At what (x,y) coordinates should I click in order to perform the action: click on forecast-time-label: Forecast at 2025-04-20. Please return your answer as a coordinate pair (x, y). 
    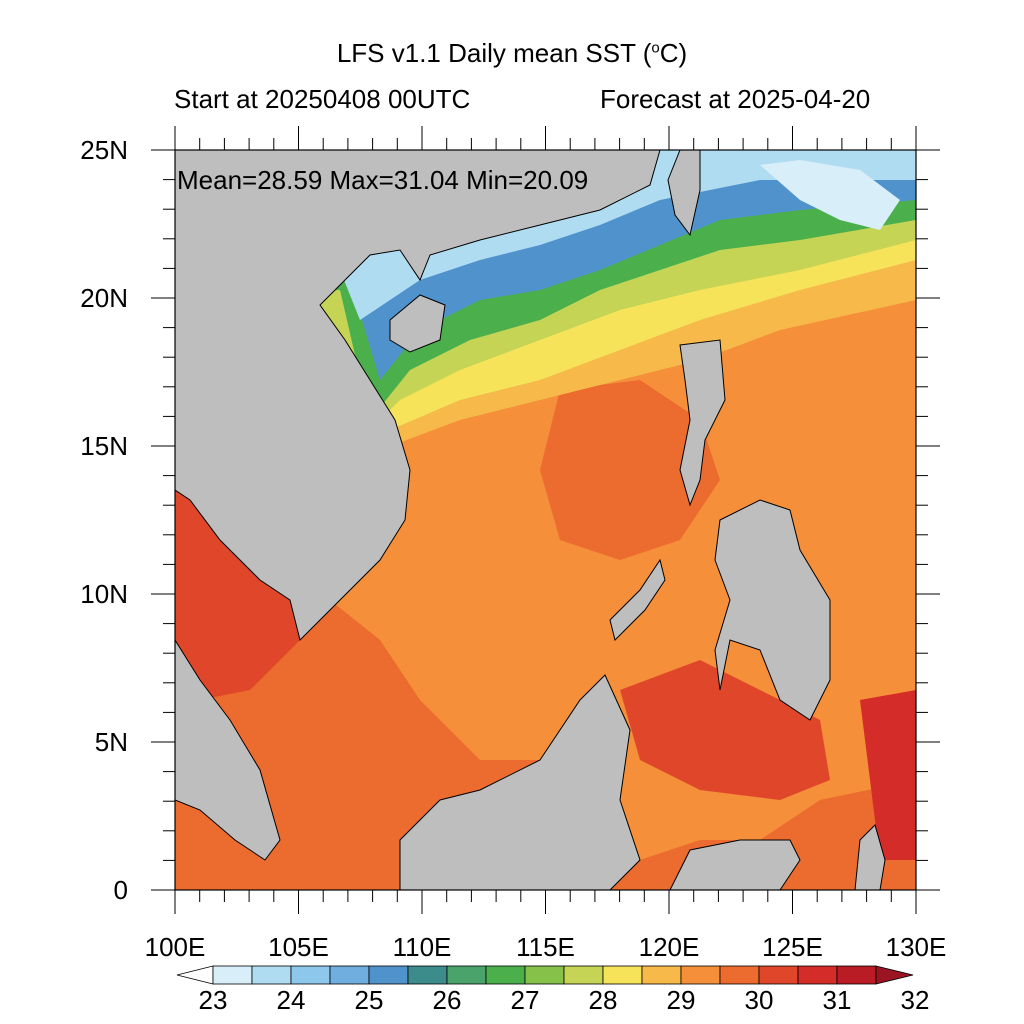
    Looking at the image, I should click on (735, 99).